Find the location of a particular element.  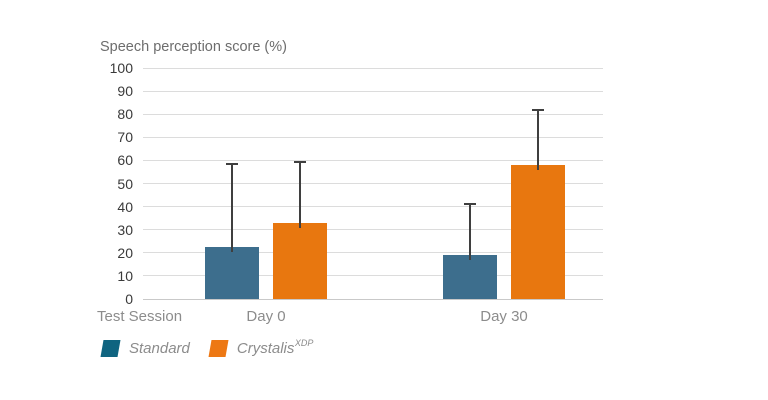

legend-item-crystalis: CrystalisXDP is located at coordinates (261, 347).